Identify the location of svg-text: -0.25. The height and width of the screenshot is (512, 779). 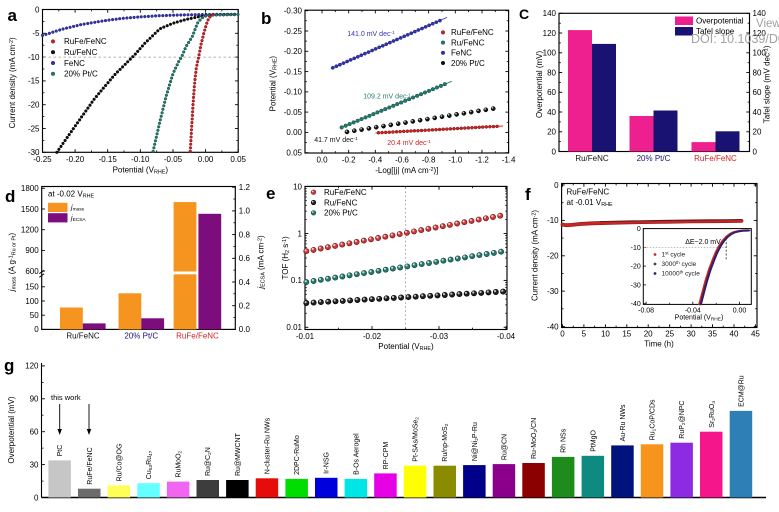
(293, 31).